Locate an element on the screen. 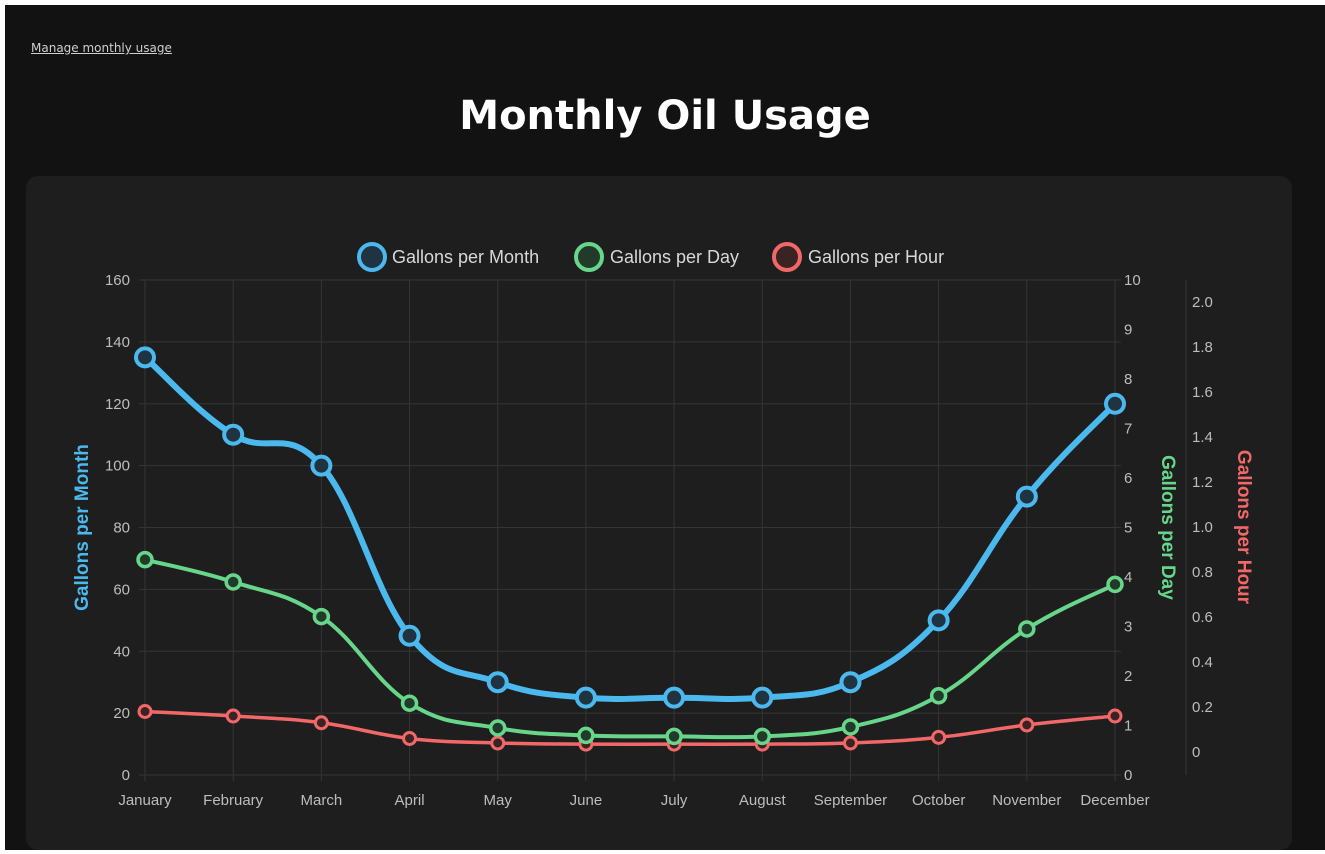 This screenshot has height=854, width=1325. legend-label: Gallons per Hour is located at coordinates (876, 257).